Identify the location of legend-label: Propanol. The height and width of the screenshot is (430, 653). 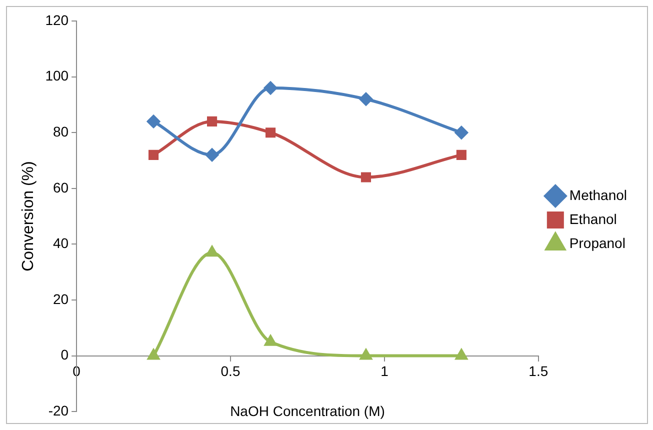
(597, 242).